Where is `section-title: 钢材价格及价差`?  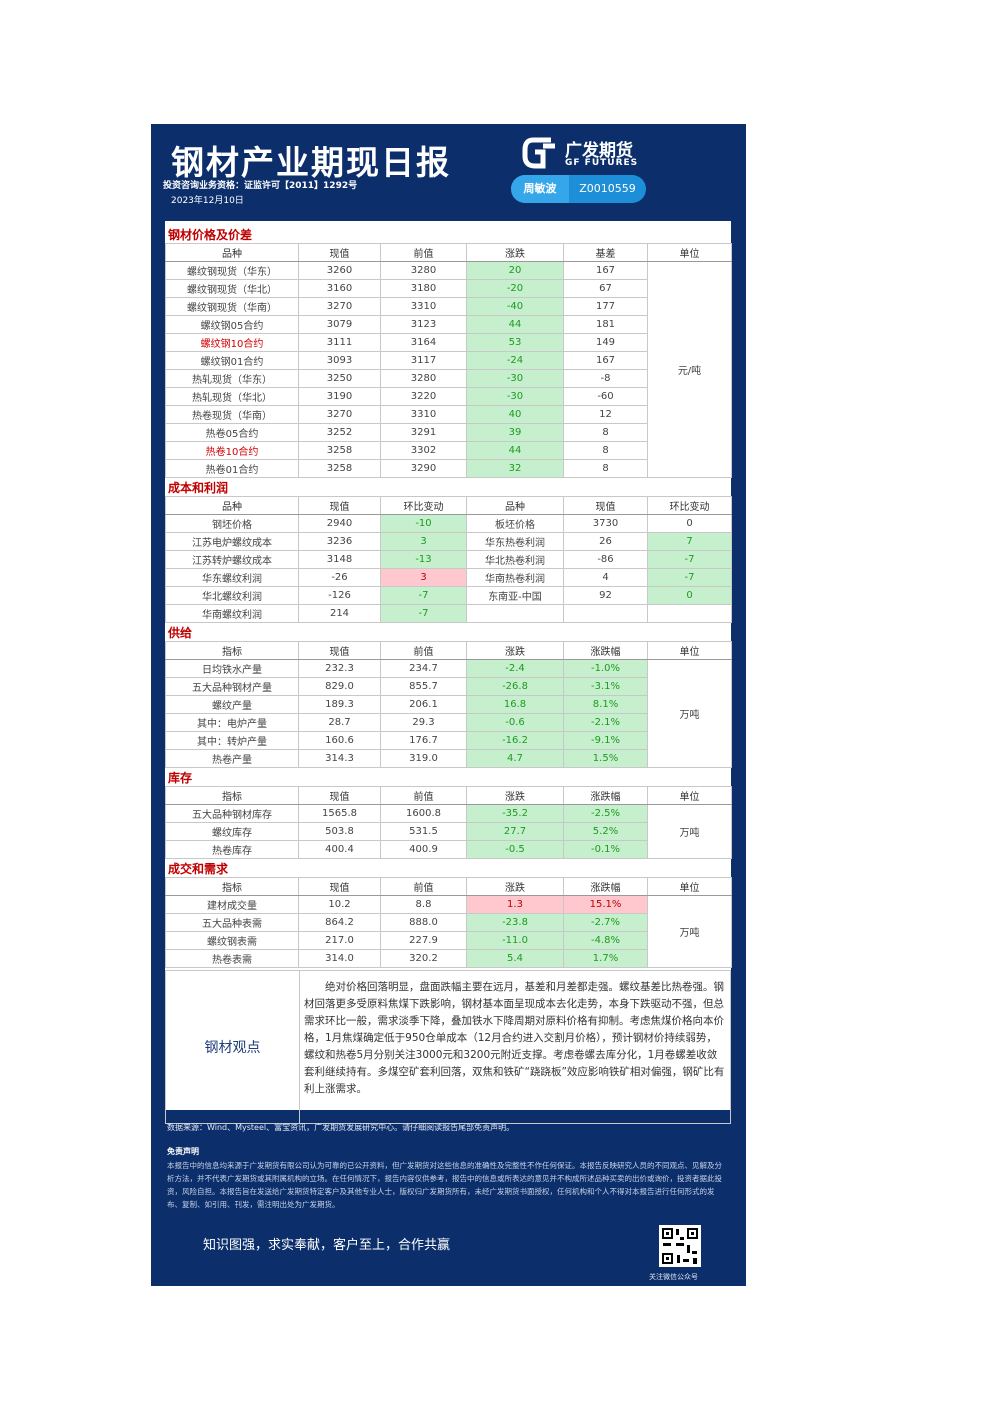 section-title: 钢材价格及价差 is located at coordinates (210, 235).